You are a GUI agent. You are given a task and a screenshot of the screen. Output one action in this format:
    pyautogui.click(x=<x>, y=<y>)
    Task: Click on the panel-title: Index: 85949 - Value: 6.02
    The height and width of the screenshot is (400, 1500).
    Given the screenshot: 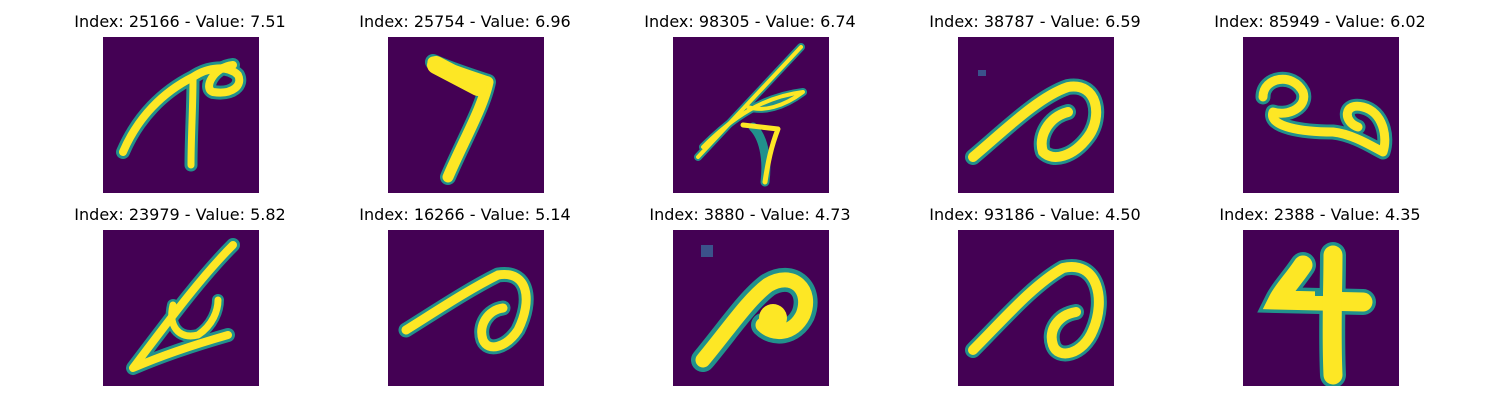 What is the action you would take?
    pyautogui.click(x=1320, y=21)
    